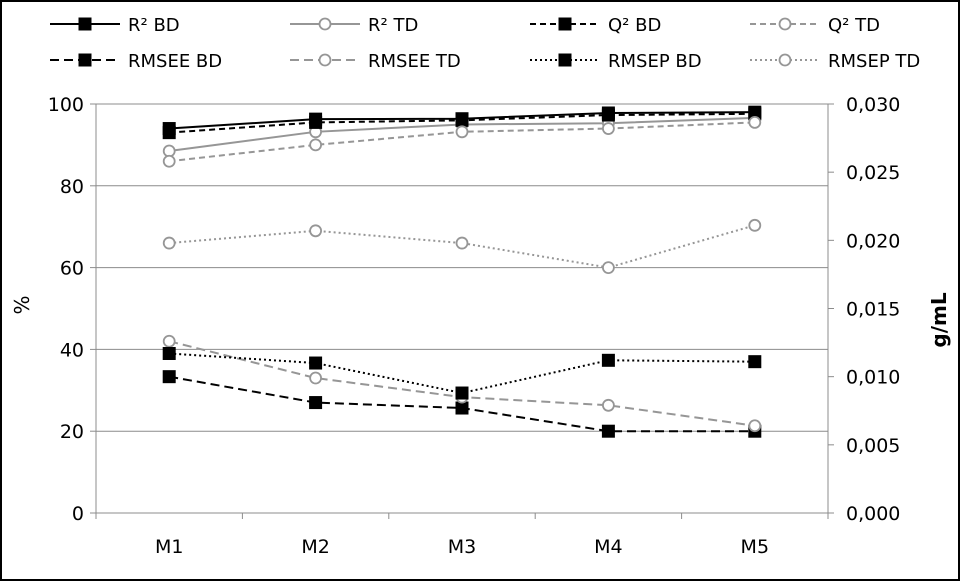 This screenshot has height=581, width=960. What do you see at coordinates (66, 105) in the screenshot?
I see `left-tick-label: 100` at bounding box center [66, 105].